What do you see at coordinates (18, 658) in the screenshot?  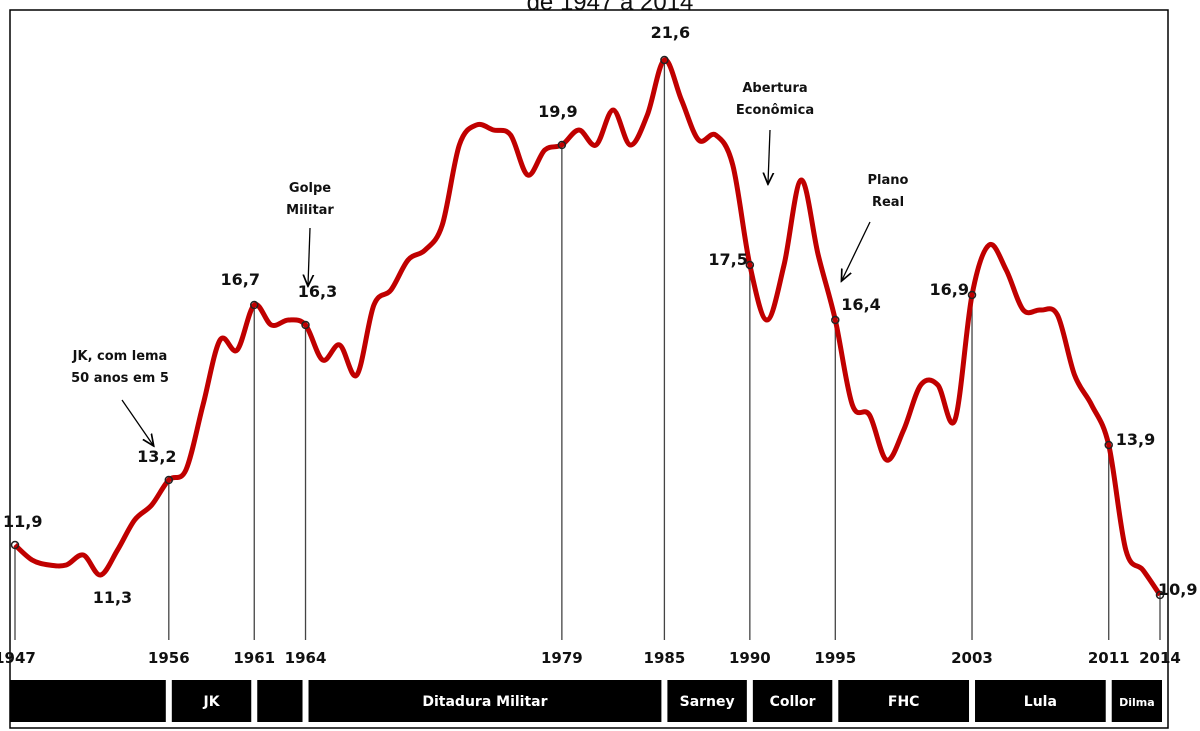 I see `x-tick-label: 1947` at bounding box center [18, 658].